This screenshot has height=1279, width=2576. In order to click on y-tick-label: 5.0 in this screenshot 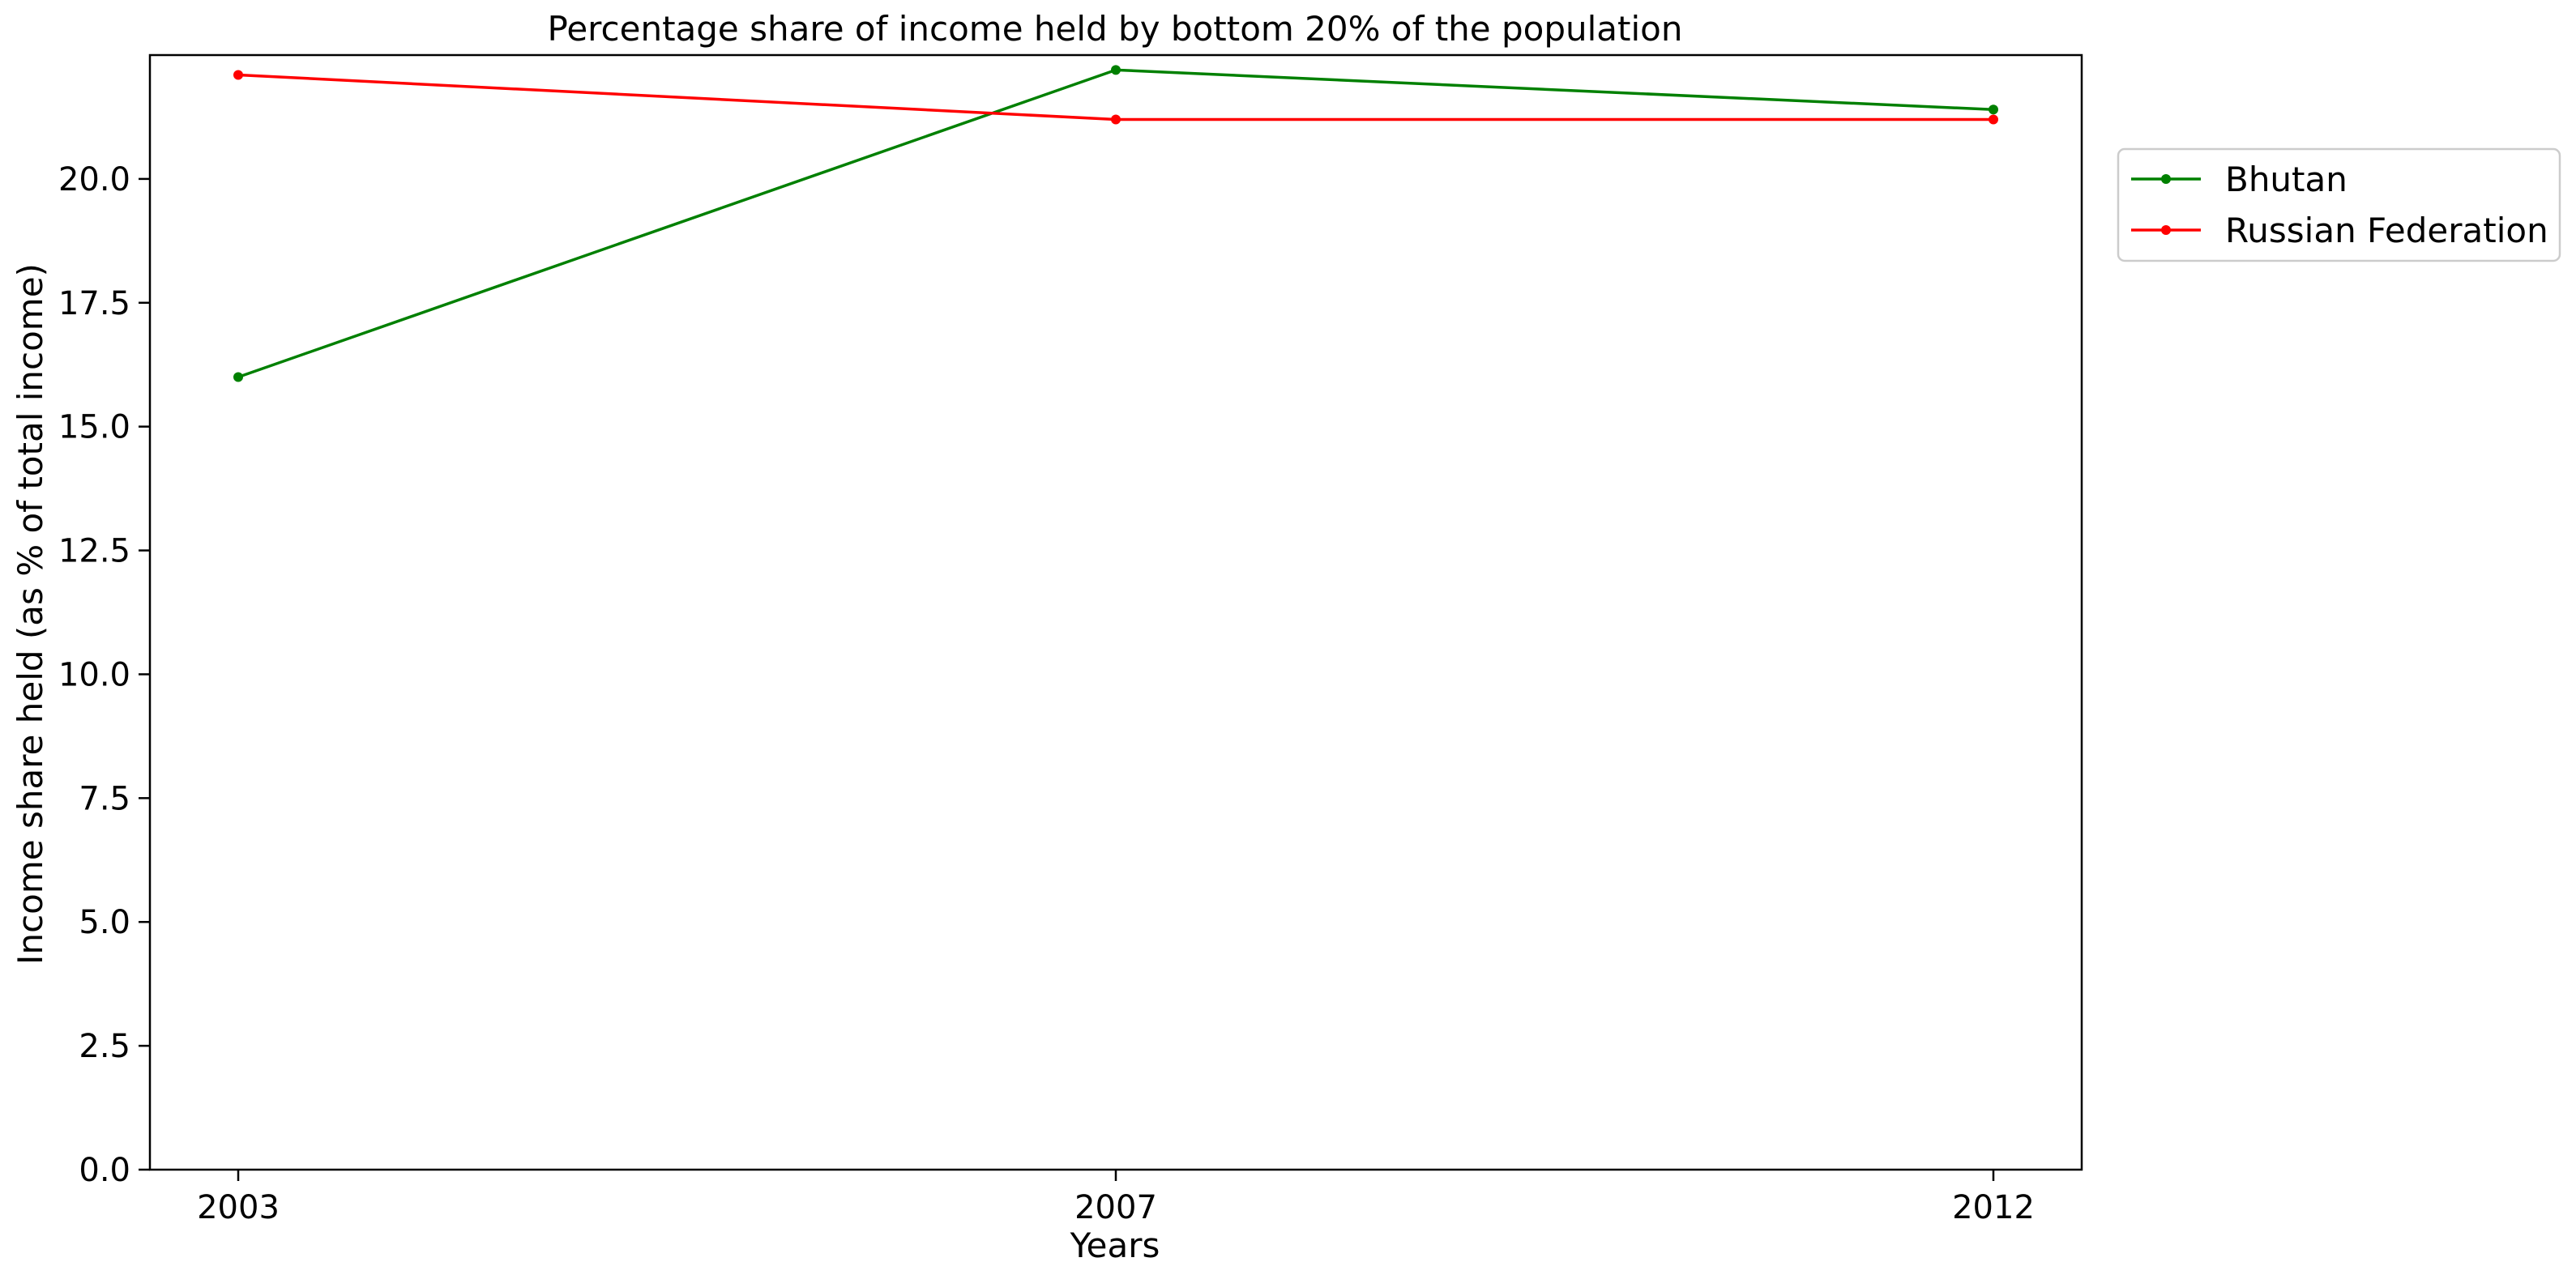, I will do `click(104, 922)`.